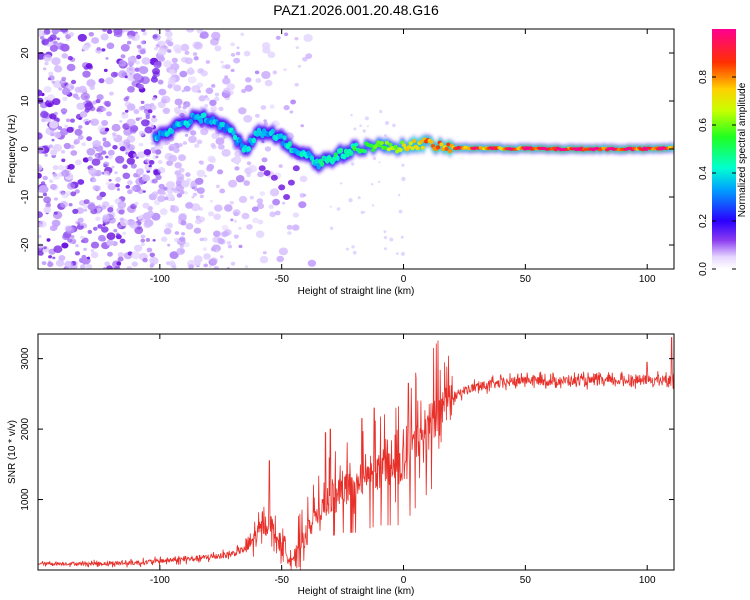  I want to click on colorbar-tick-label: 0.6, so click(703, 125).